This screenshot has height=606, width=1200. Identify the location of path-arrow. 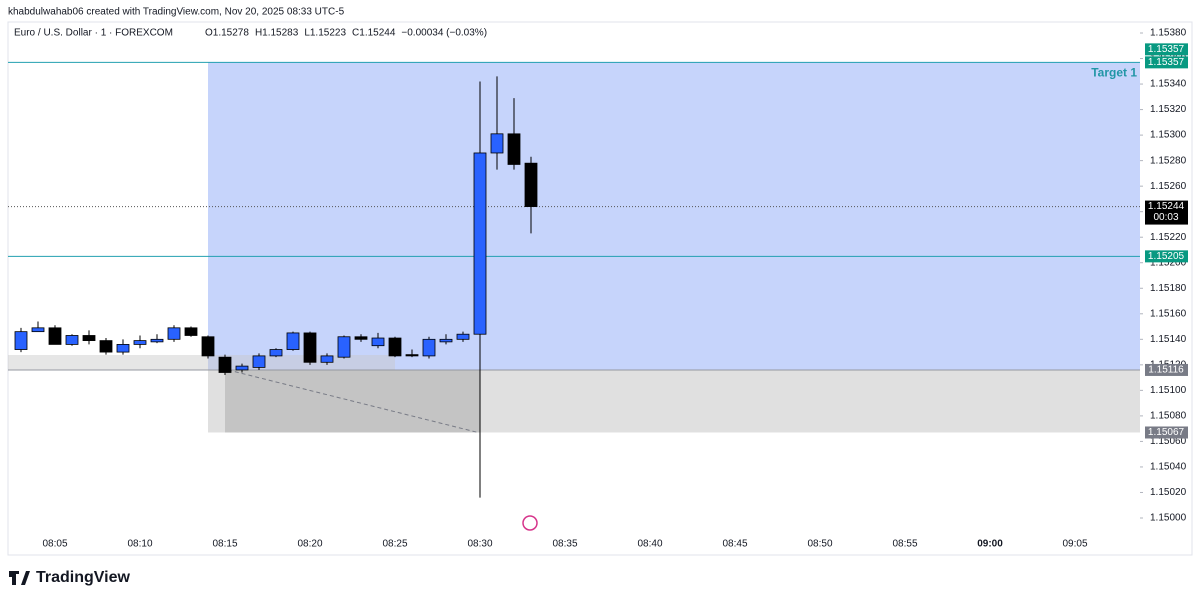
(353, 401).